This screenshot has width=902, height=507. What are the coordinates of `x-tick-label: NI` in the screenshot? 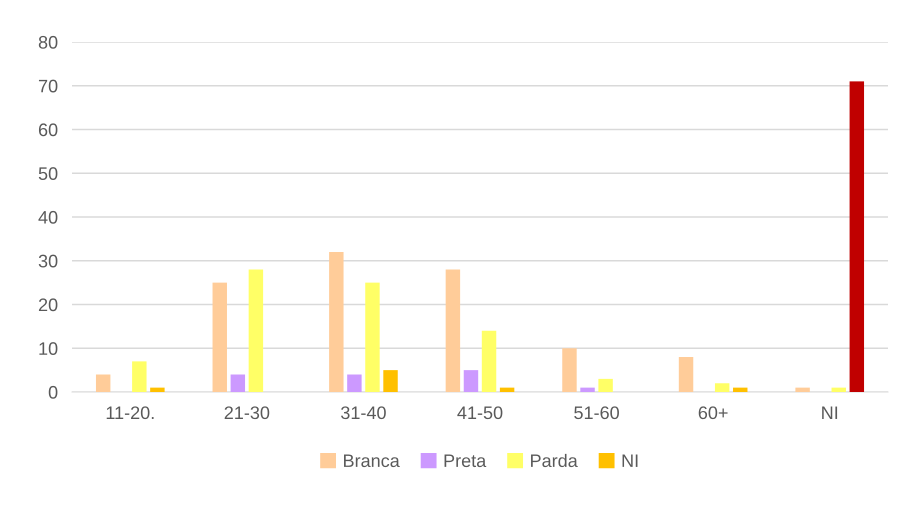 It's located at (830, 412).